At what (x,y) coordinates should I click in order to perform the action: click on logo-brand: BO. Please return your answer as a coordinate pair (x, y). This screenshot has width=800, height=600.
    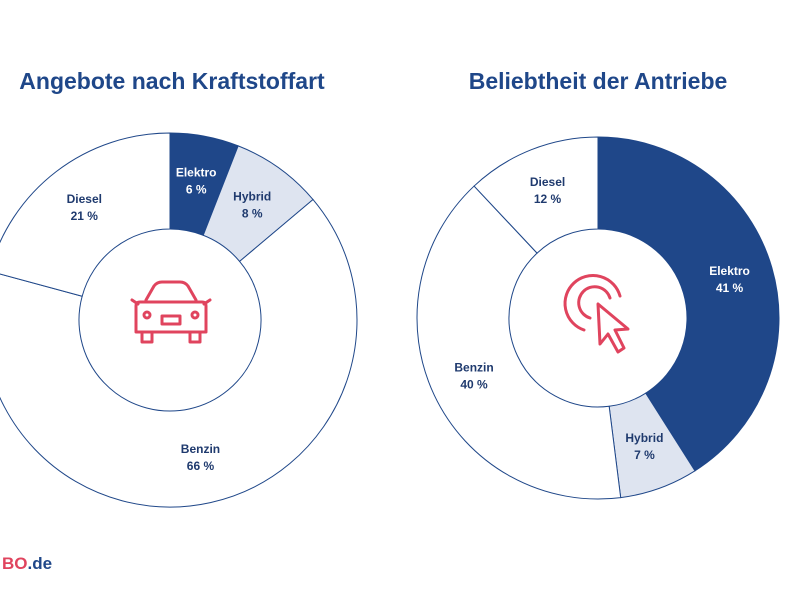
    Looking at the image, I should click on (15, 563).